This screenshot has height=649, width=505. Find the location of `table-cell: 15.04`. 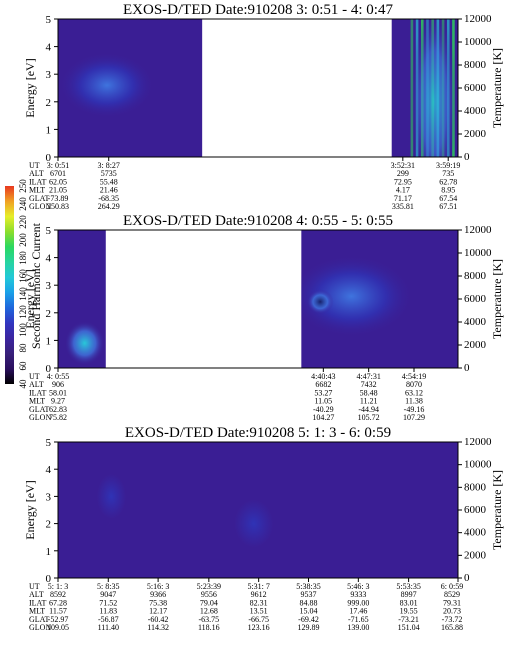

table-cell: 15.04 is located at coordinates (309, 611).